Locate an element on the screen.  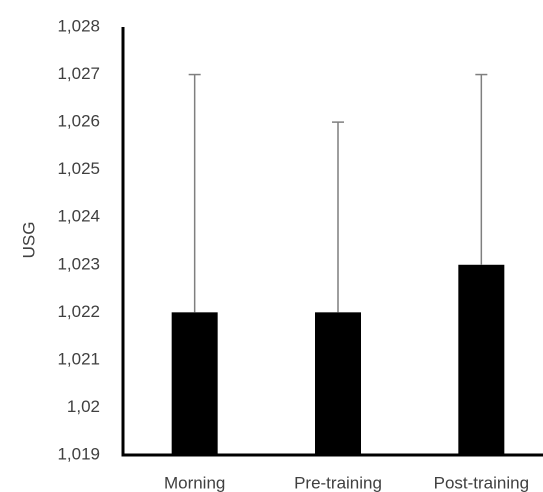
x-tick-label: Post-training is located at coordinates (481, 482).